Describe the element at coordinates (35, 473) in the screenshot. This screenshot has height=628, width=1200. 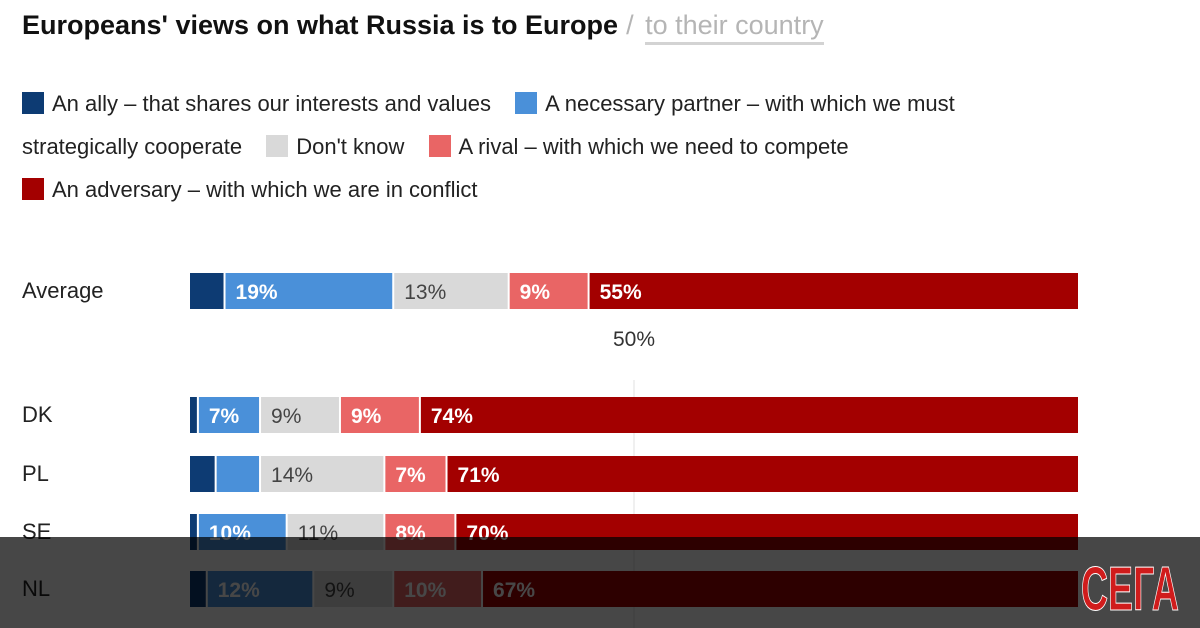
I see `category-label-pl: PL` at that location.